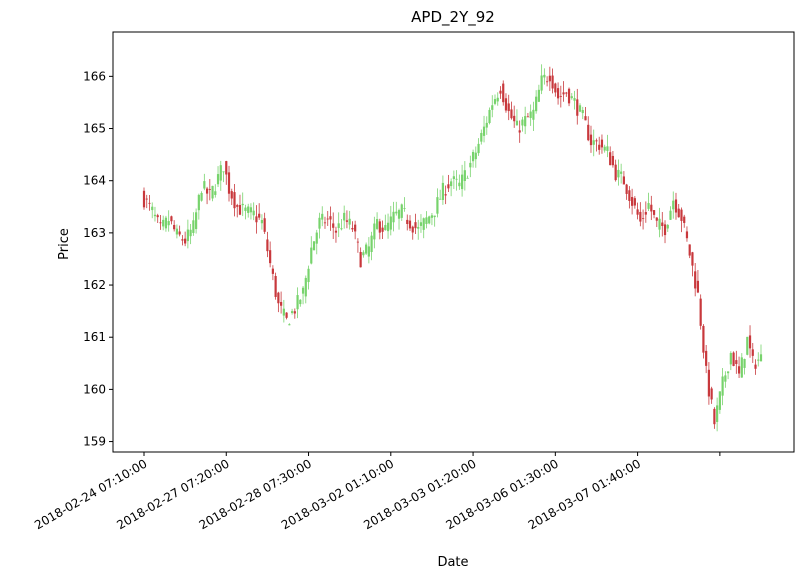 This screenshot has height=576, width=806. Describe the element at coordinates (94, 76) in the screenshot. I see `y-tick-label: 166` at that location.